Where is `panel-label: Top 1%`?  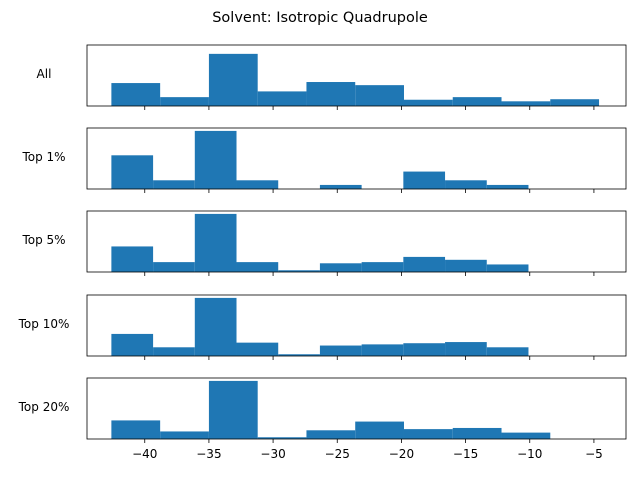
panel-label: Top 1% is located at coordinates (43, 157).